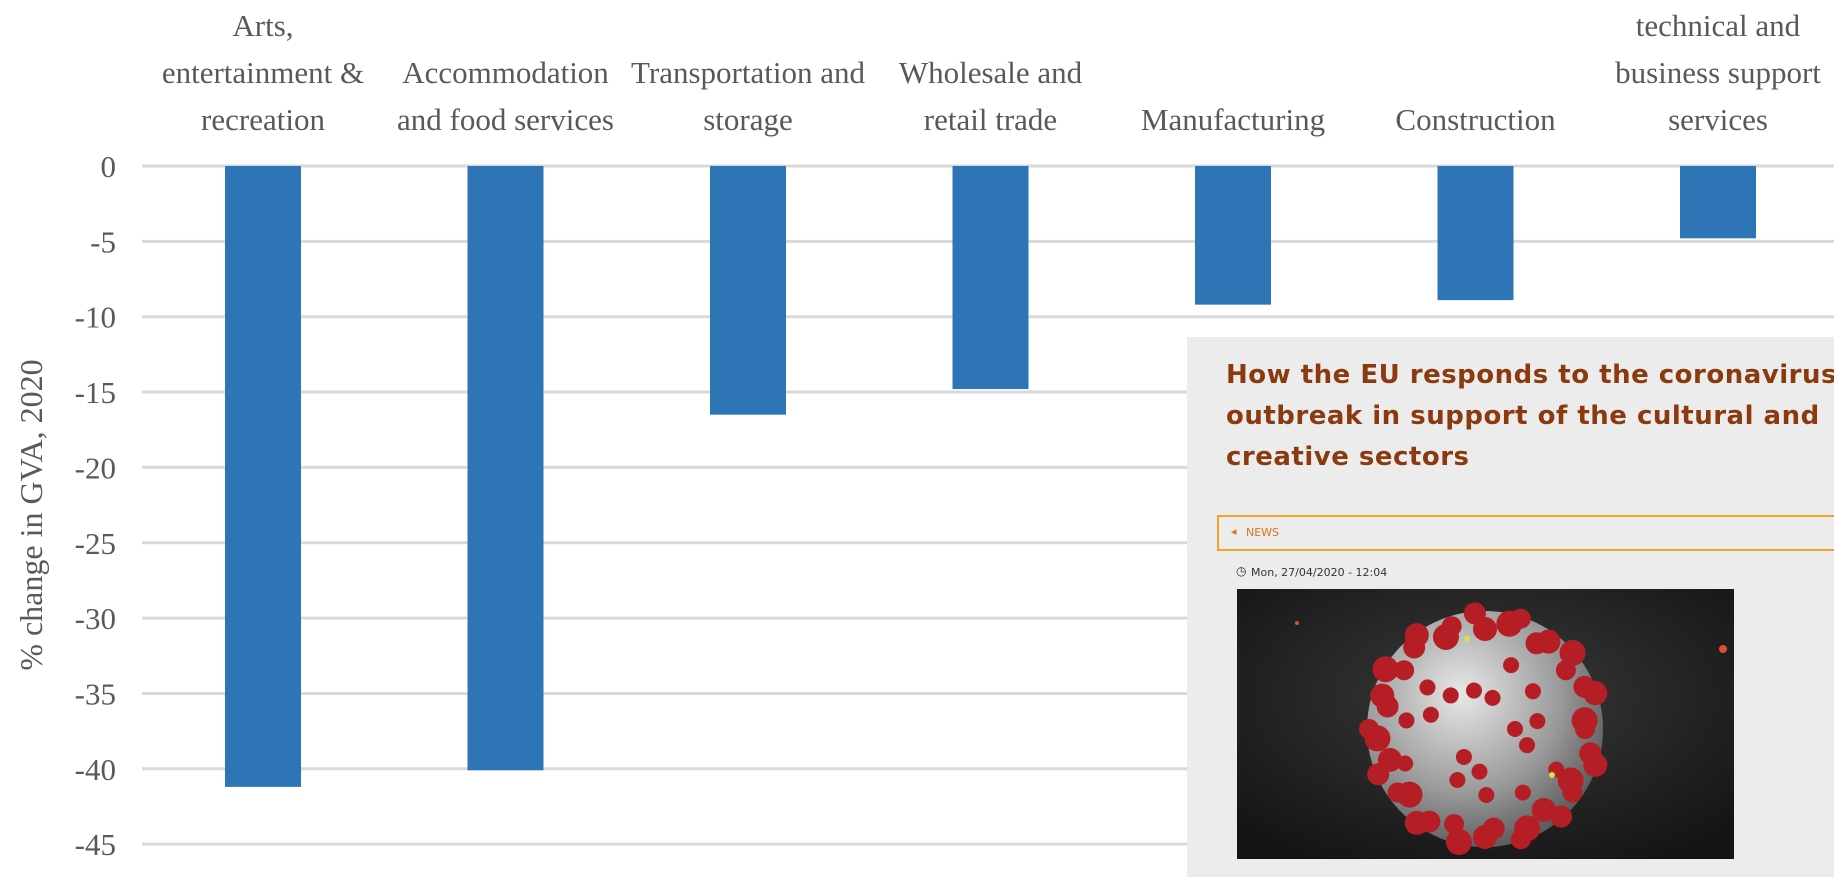 Image resolution: width=1834 pixels, height=877 pixels. What do you see at coordinates (1348, 457) in the screenshot?
I see `news-title-line: creative sectors` at bounding box center [1348, 457].